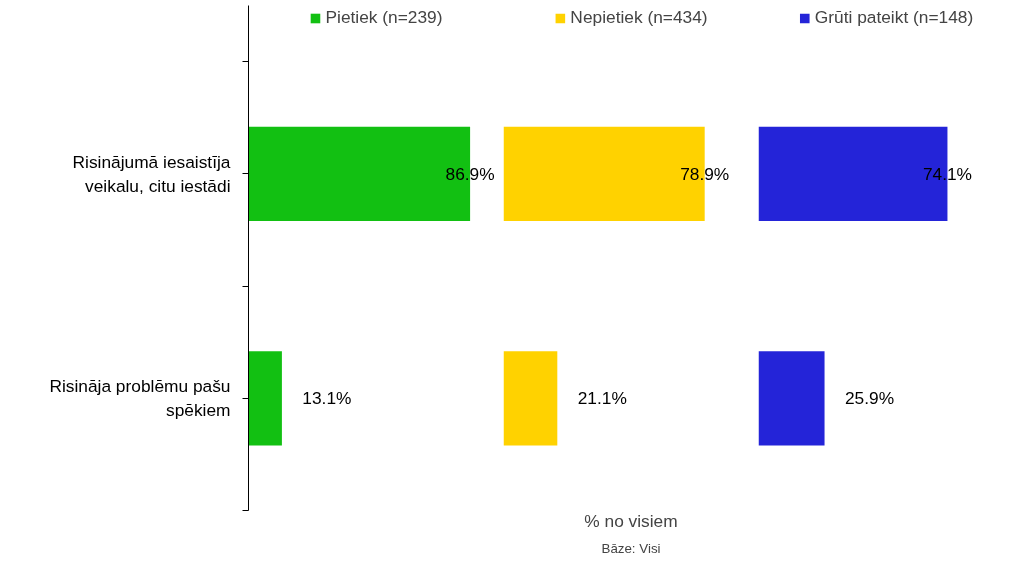 The width and height of the screenshot is (1013, 584). I want to click on legend-label: Nepietiek (n=434), so click(639, 17).